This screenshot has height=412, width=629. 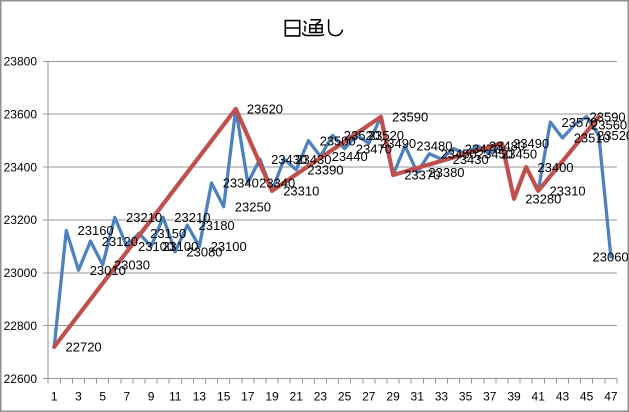 What do you see at coordinates (446, 172) in the screenshot?
I see `svg-text: 23380` at bounding box center [446, 172].